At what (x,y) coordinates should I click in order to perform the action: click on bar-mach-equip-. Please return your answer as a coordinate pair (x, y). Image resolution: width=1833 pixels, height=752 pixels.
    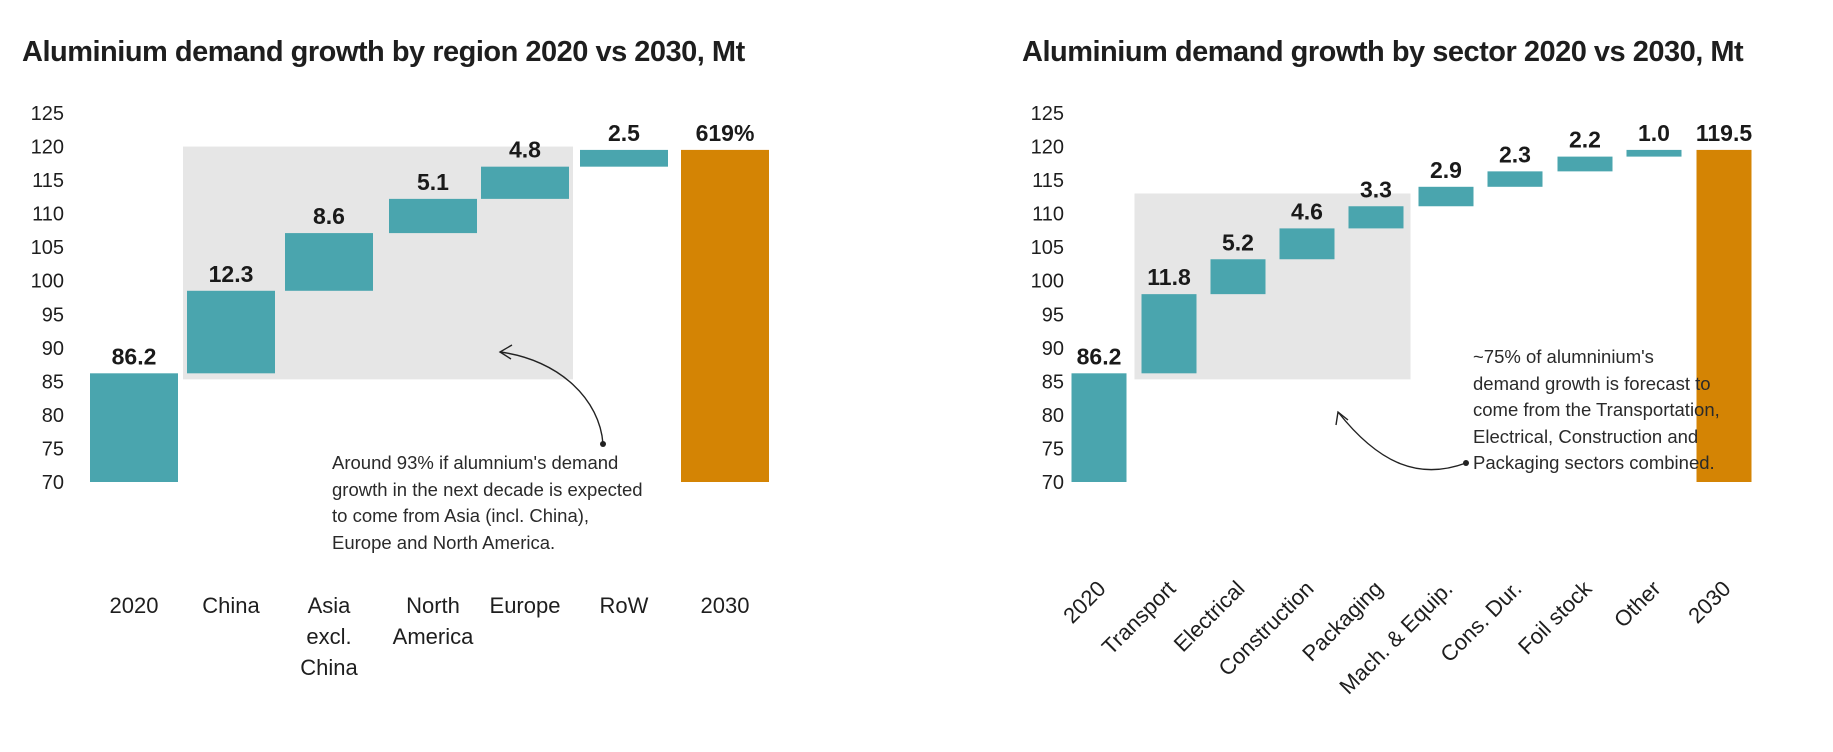
    Looking at the image, I should click on (1446, 196).